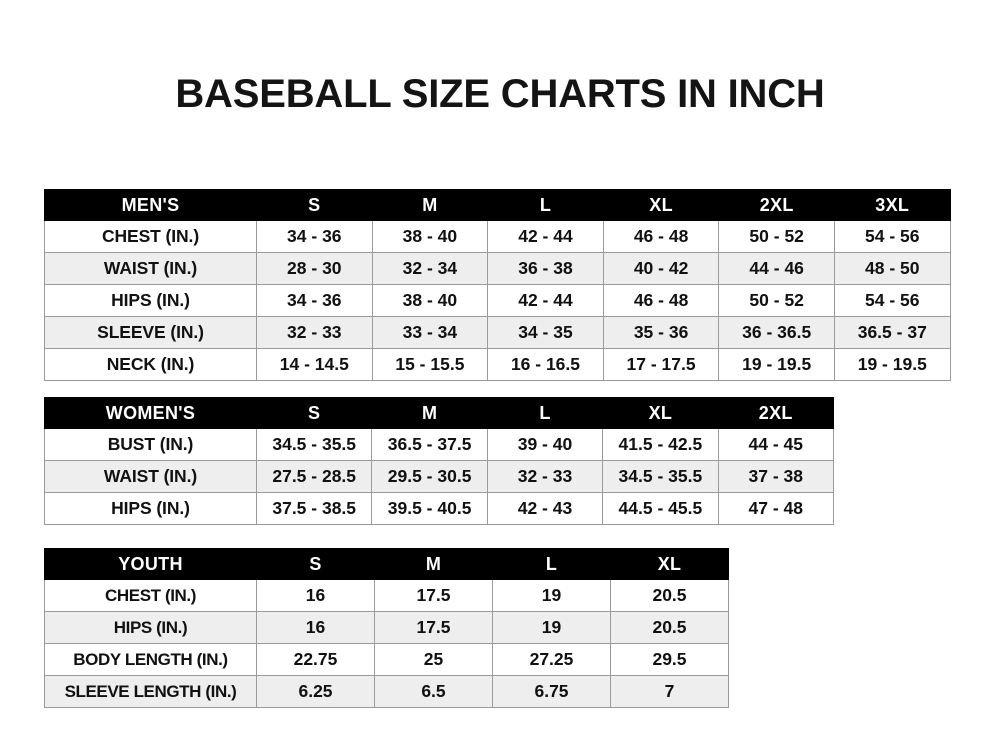  Describe the element at coordinates (386, 595) in the screenshot. I see `table-row: CHEST (IN.) 16 17.5 19 20.5` at that location.